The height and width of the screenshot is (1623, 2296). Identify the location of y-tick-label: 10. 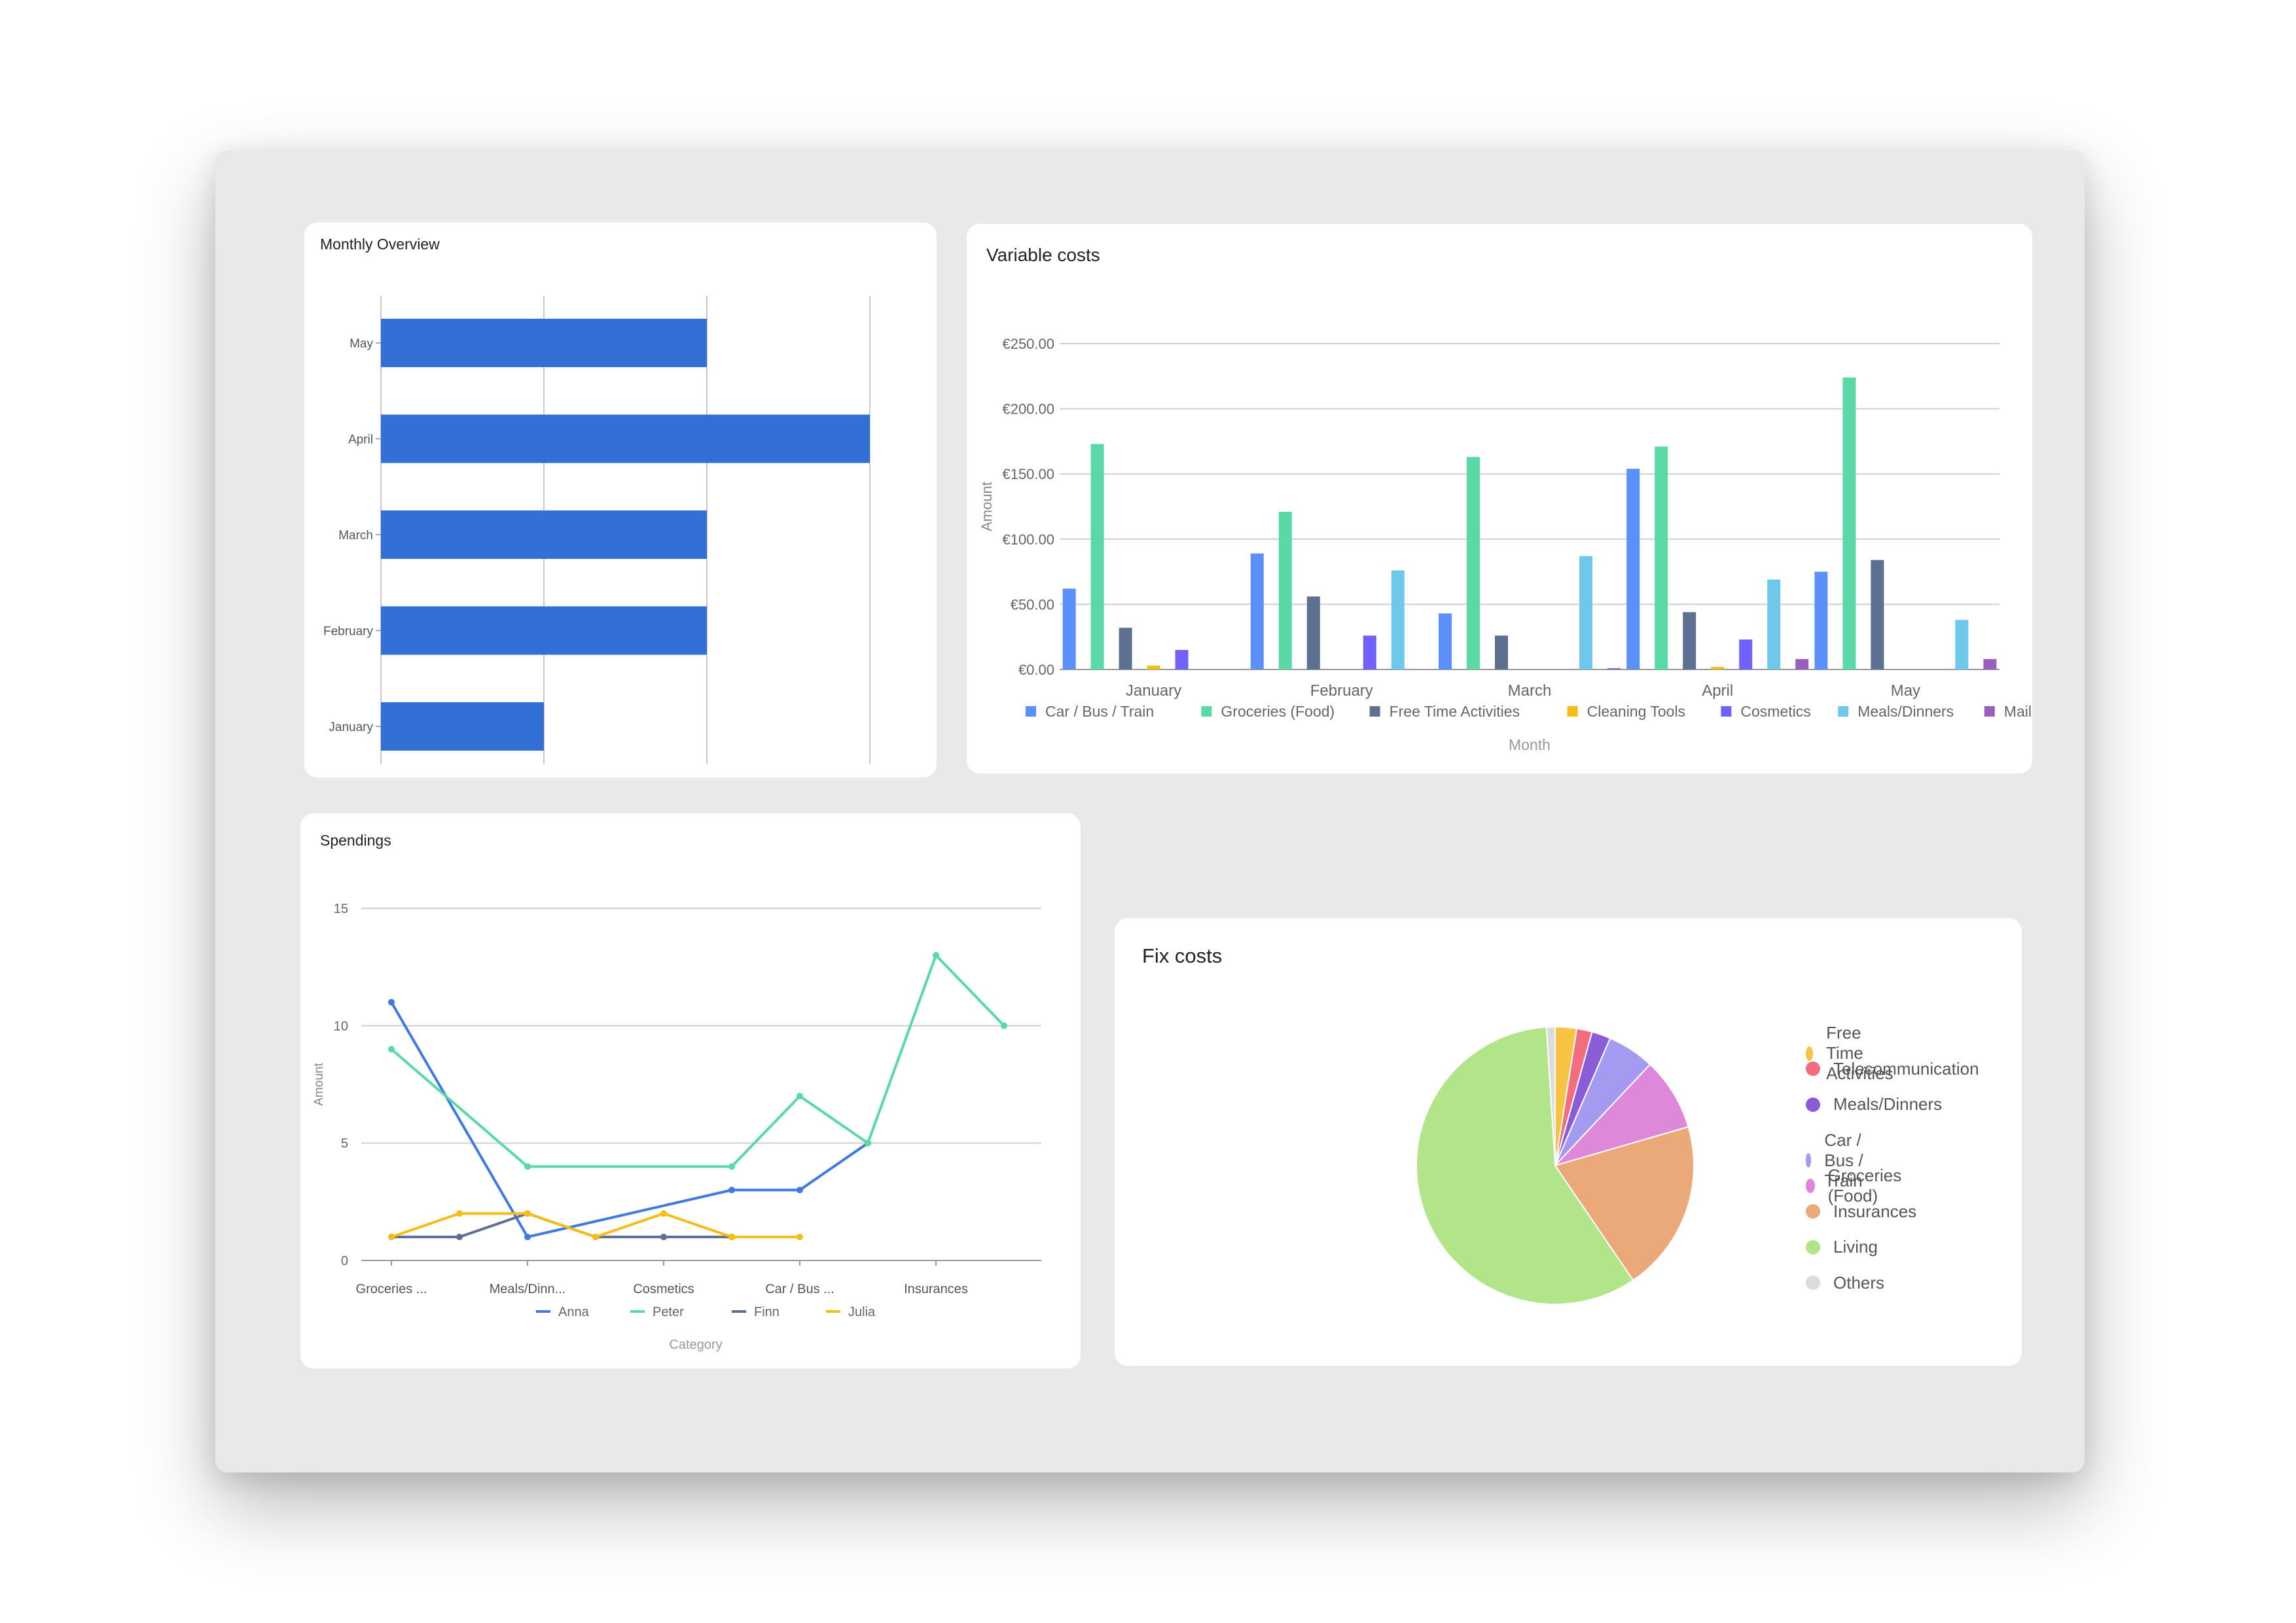
(341, 1026).